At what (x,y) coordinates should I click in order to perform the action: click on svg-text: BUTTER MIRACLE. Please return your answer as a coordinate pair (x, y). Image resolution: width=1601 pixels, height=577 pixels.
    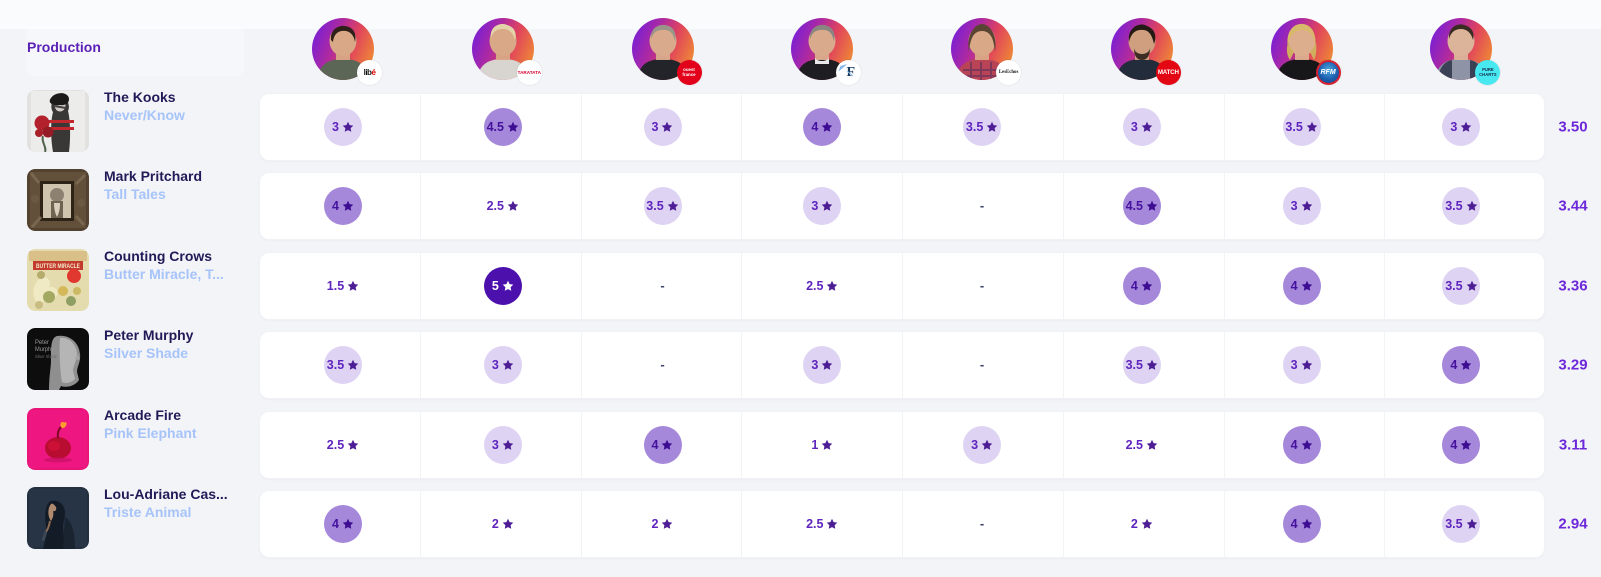
    Looking at the image, I should click on (58, 267).